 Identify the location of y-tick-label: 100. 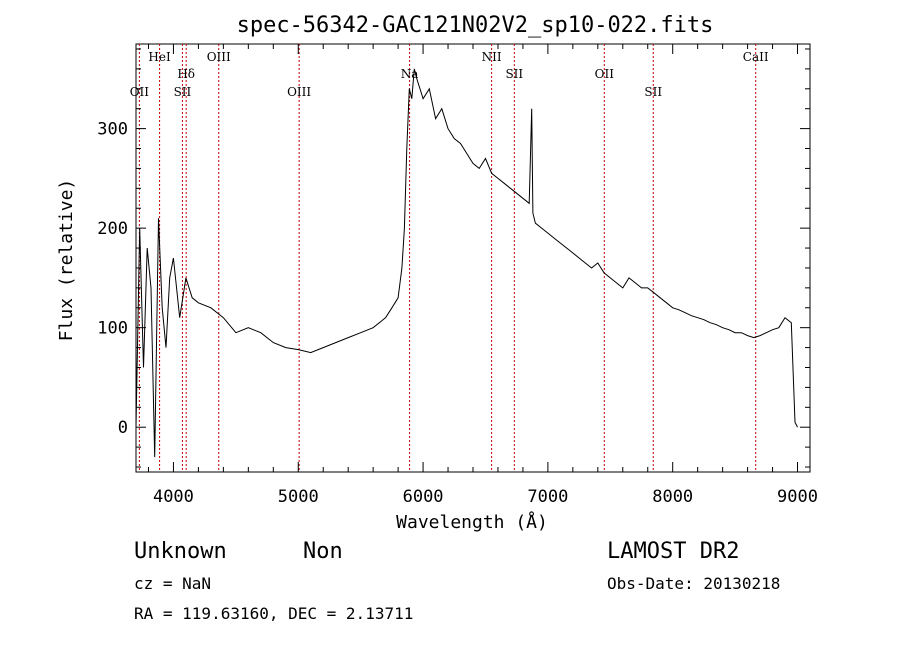
(112, 329).